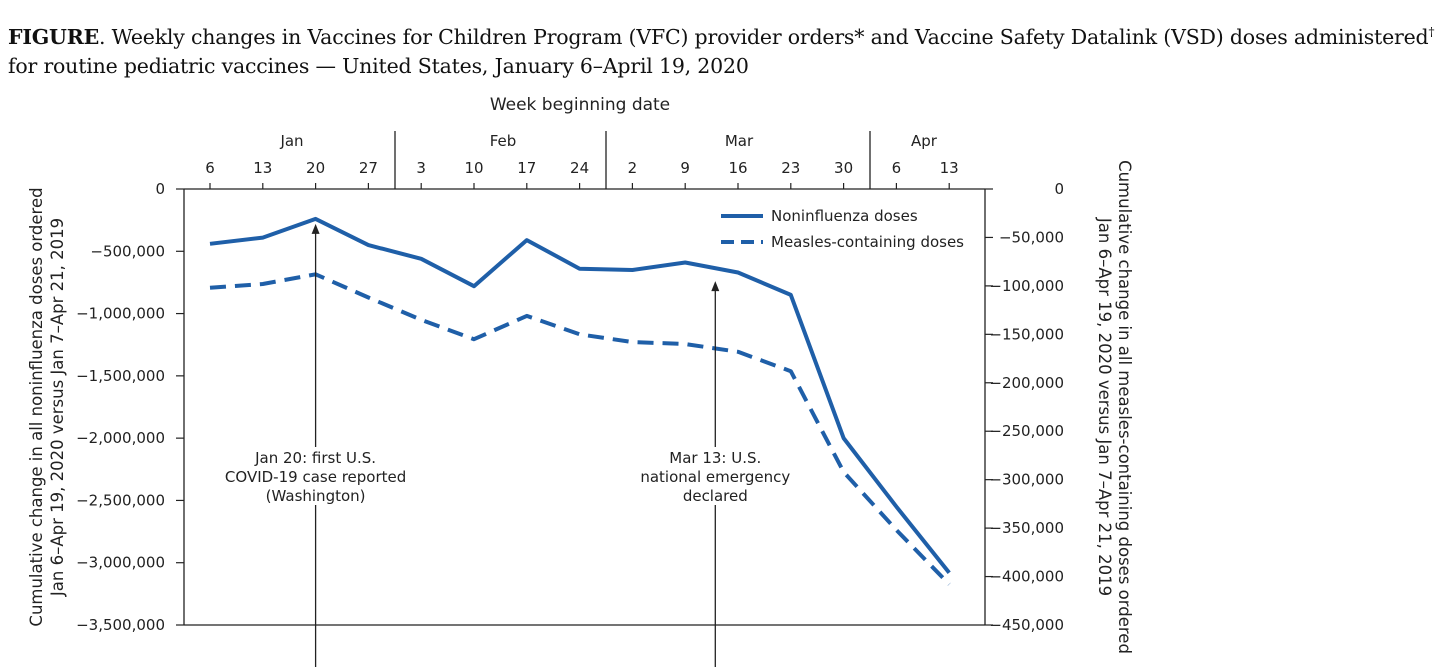 Image resolution: width=1456 pixels, height=667 pixels. I want to click on month-label-jan: Jan, so click(291, 141).